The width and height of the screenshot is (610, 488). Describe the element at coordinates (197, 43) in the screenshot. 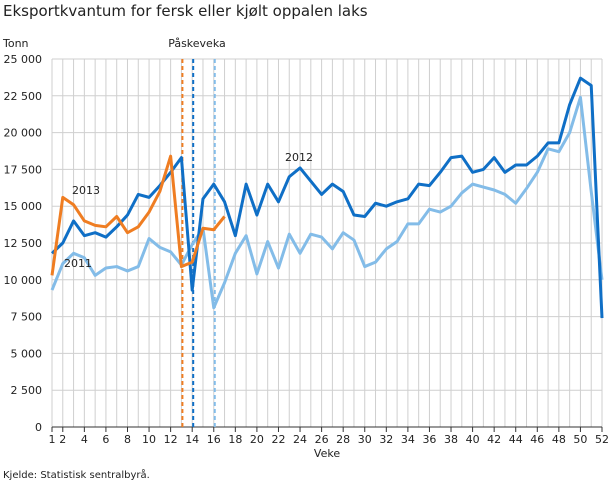

I see `easter-label: Påskeveka` at that location.